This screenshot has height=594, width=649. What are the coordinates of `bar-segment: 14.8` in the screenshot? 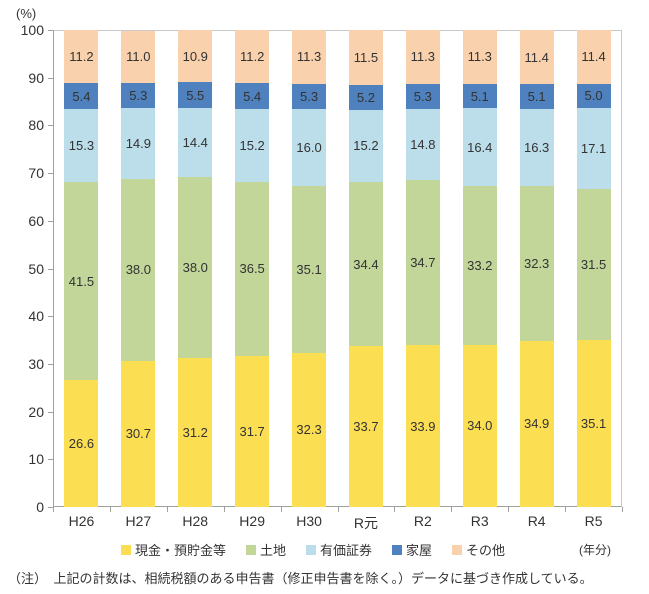 It's located at (422, 144).